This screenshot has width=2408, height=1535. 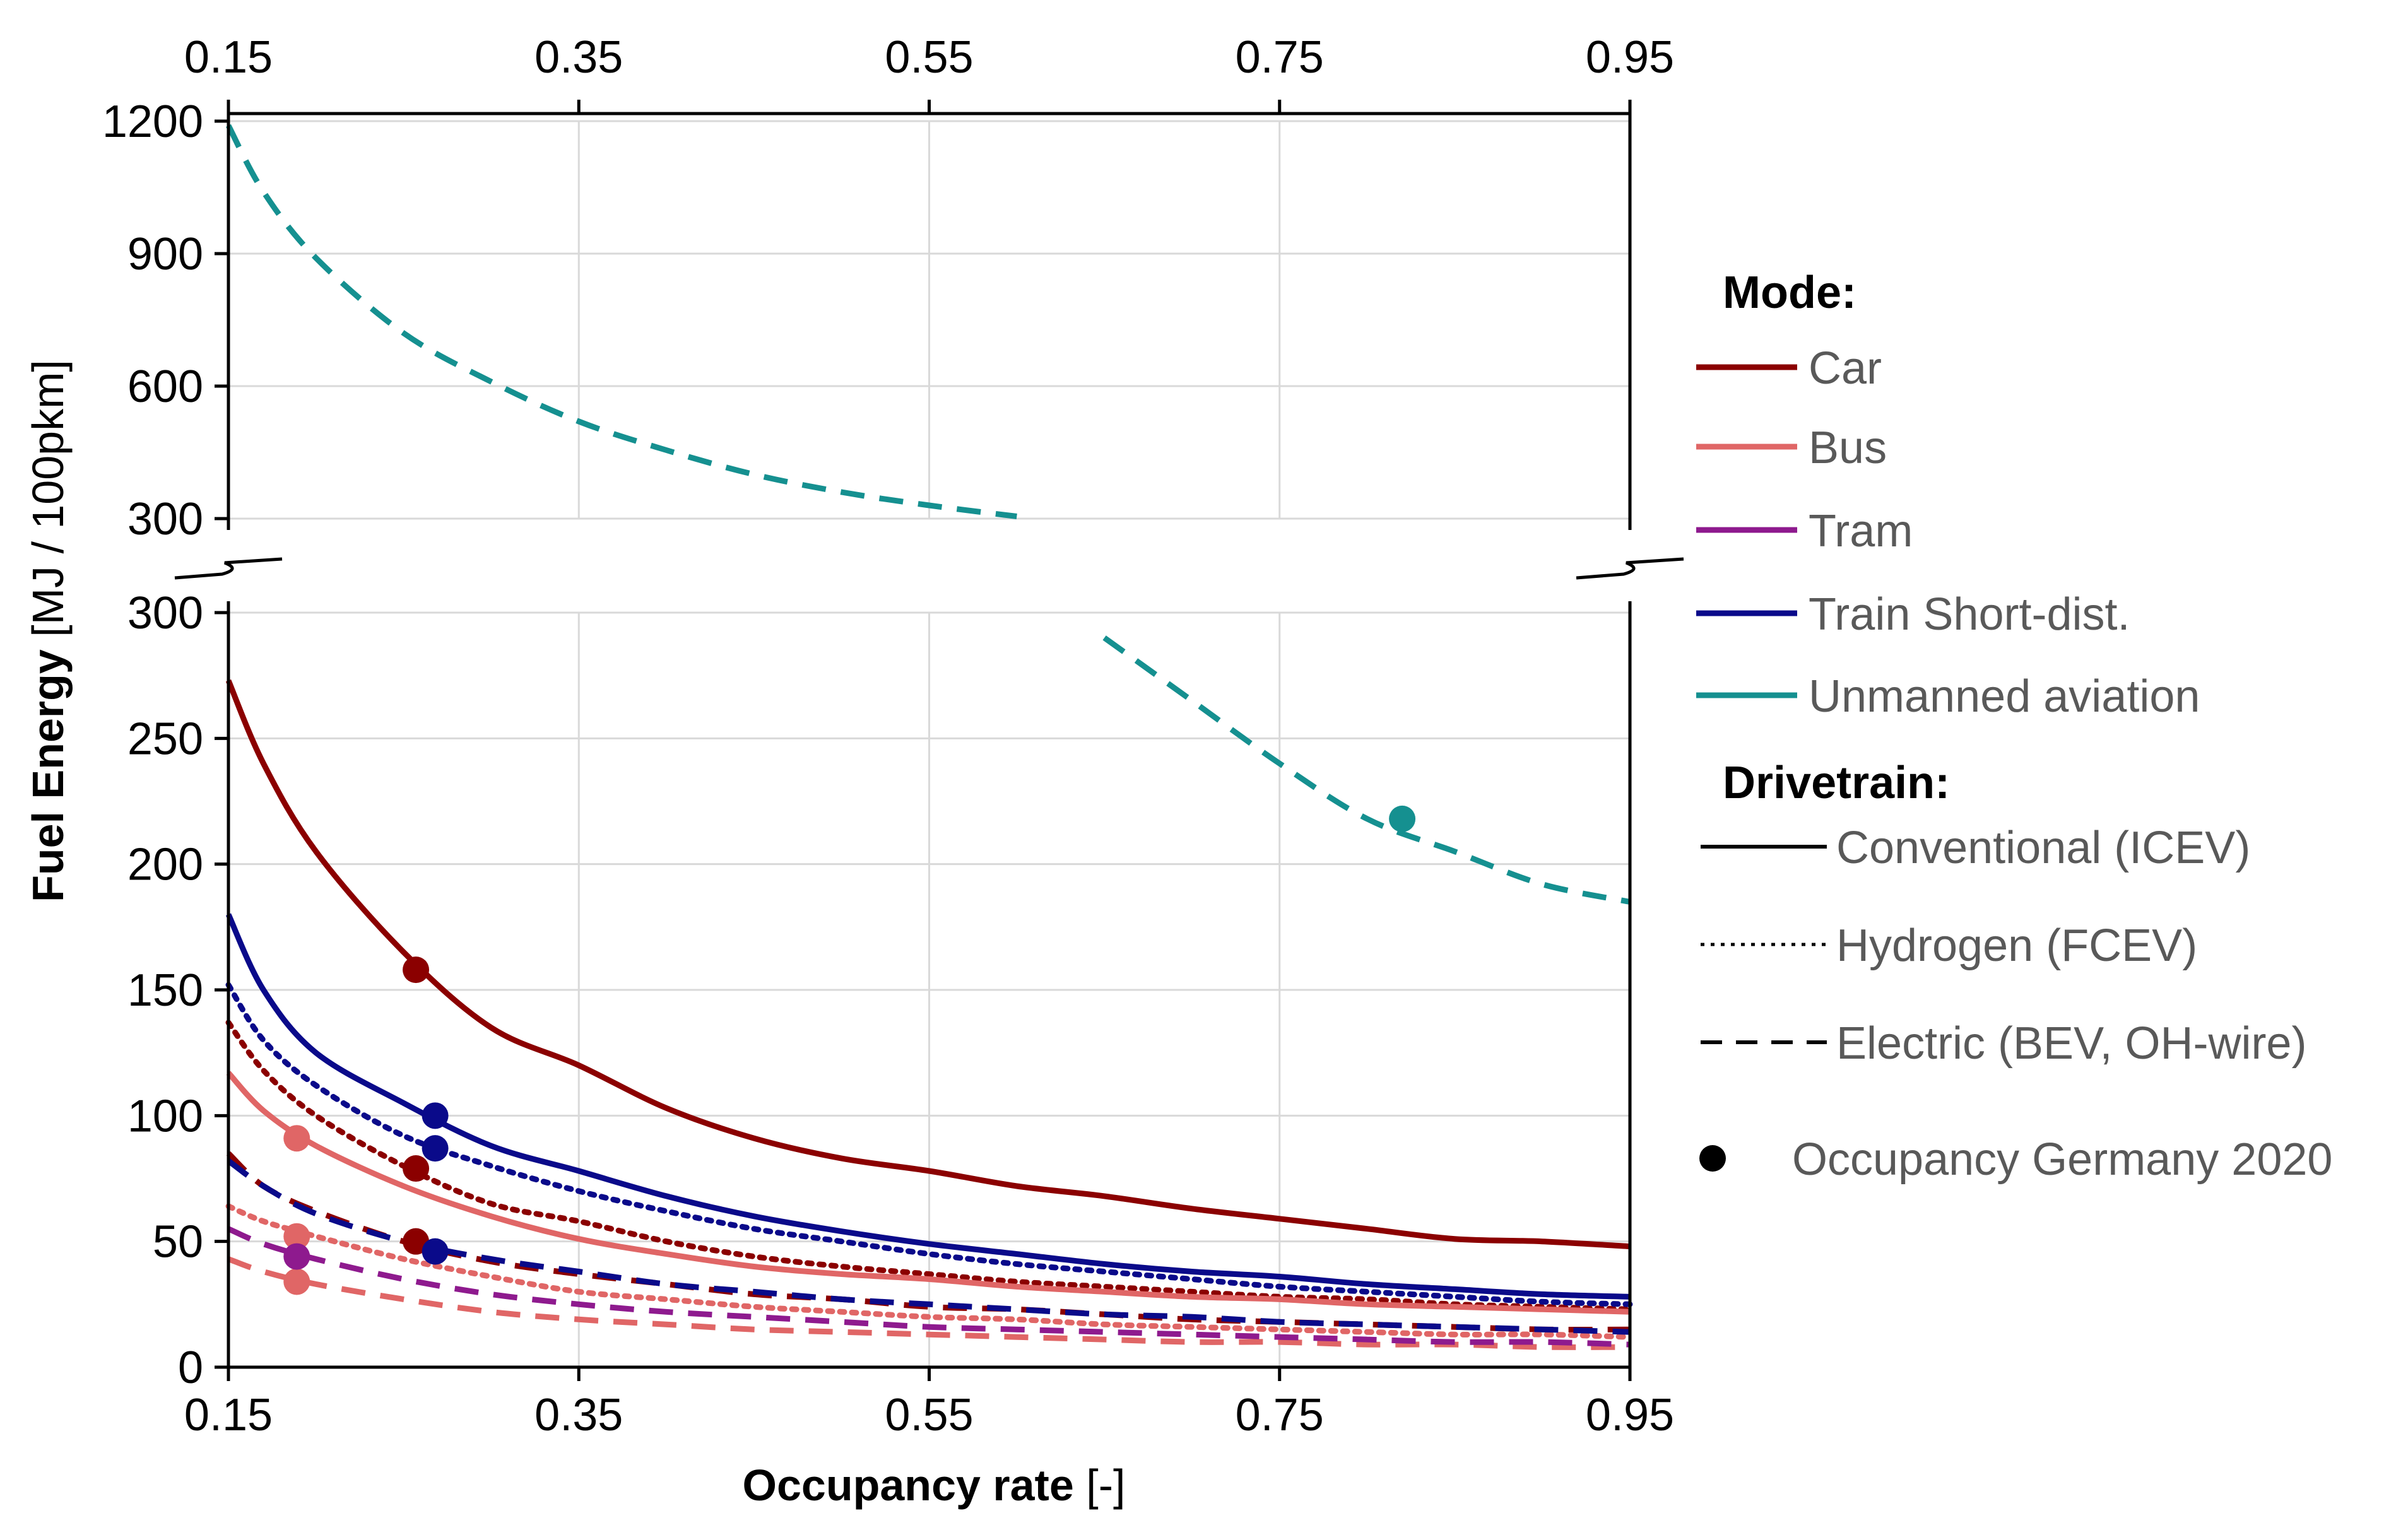 What do you see at coordinates (1861, 531) in the screenshot?
I see `legend-label-mode: Tram` at bounding box center [1861, 531].